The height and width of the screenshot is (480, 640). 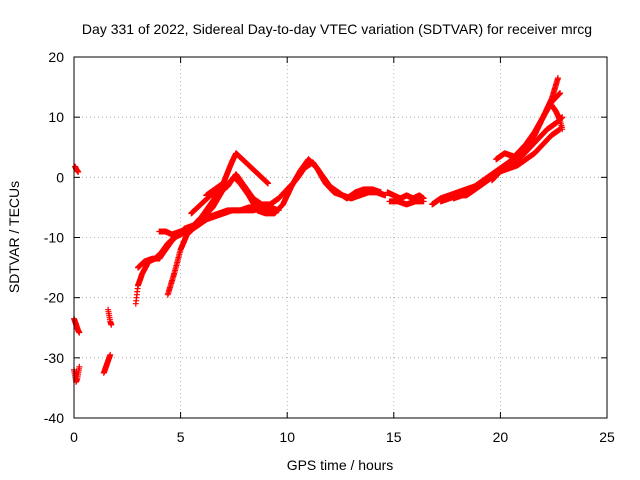 What do you see at coordinates (54, 418) in the screenshot?
I see `y-tick-label: -40` at bounding box center [54, 418].